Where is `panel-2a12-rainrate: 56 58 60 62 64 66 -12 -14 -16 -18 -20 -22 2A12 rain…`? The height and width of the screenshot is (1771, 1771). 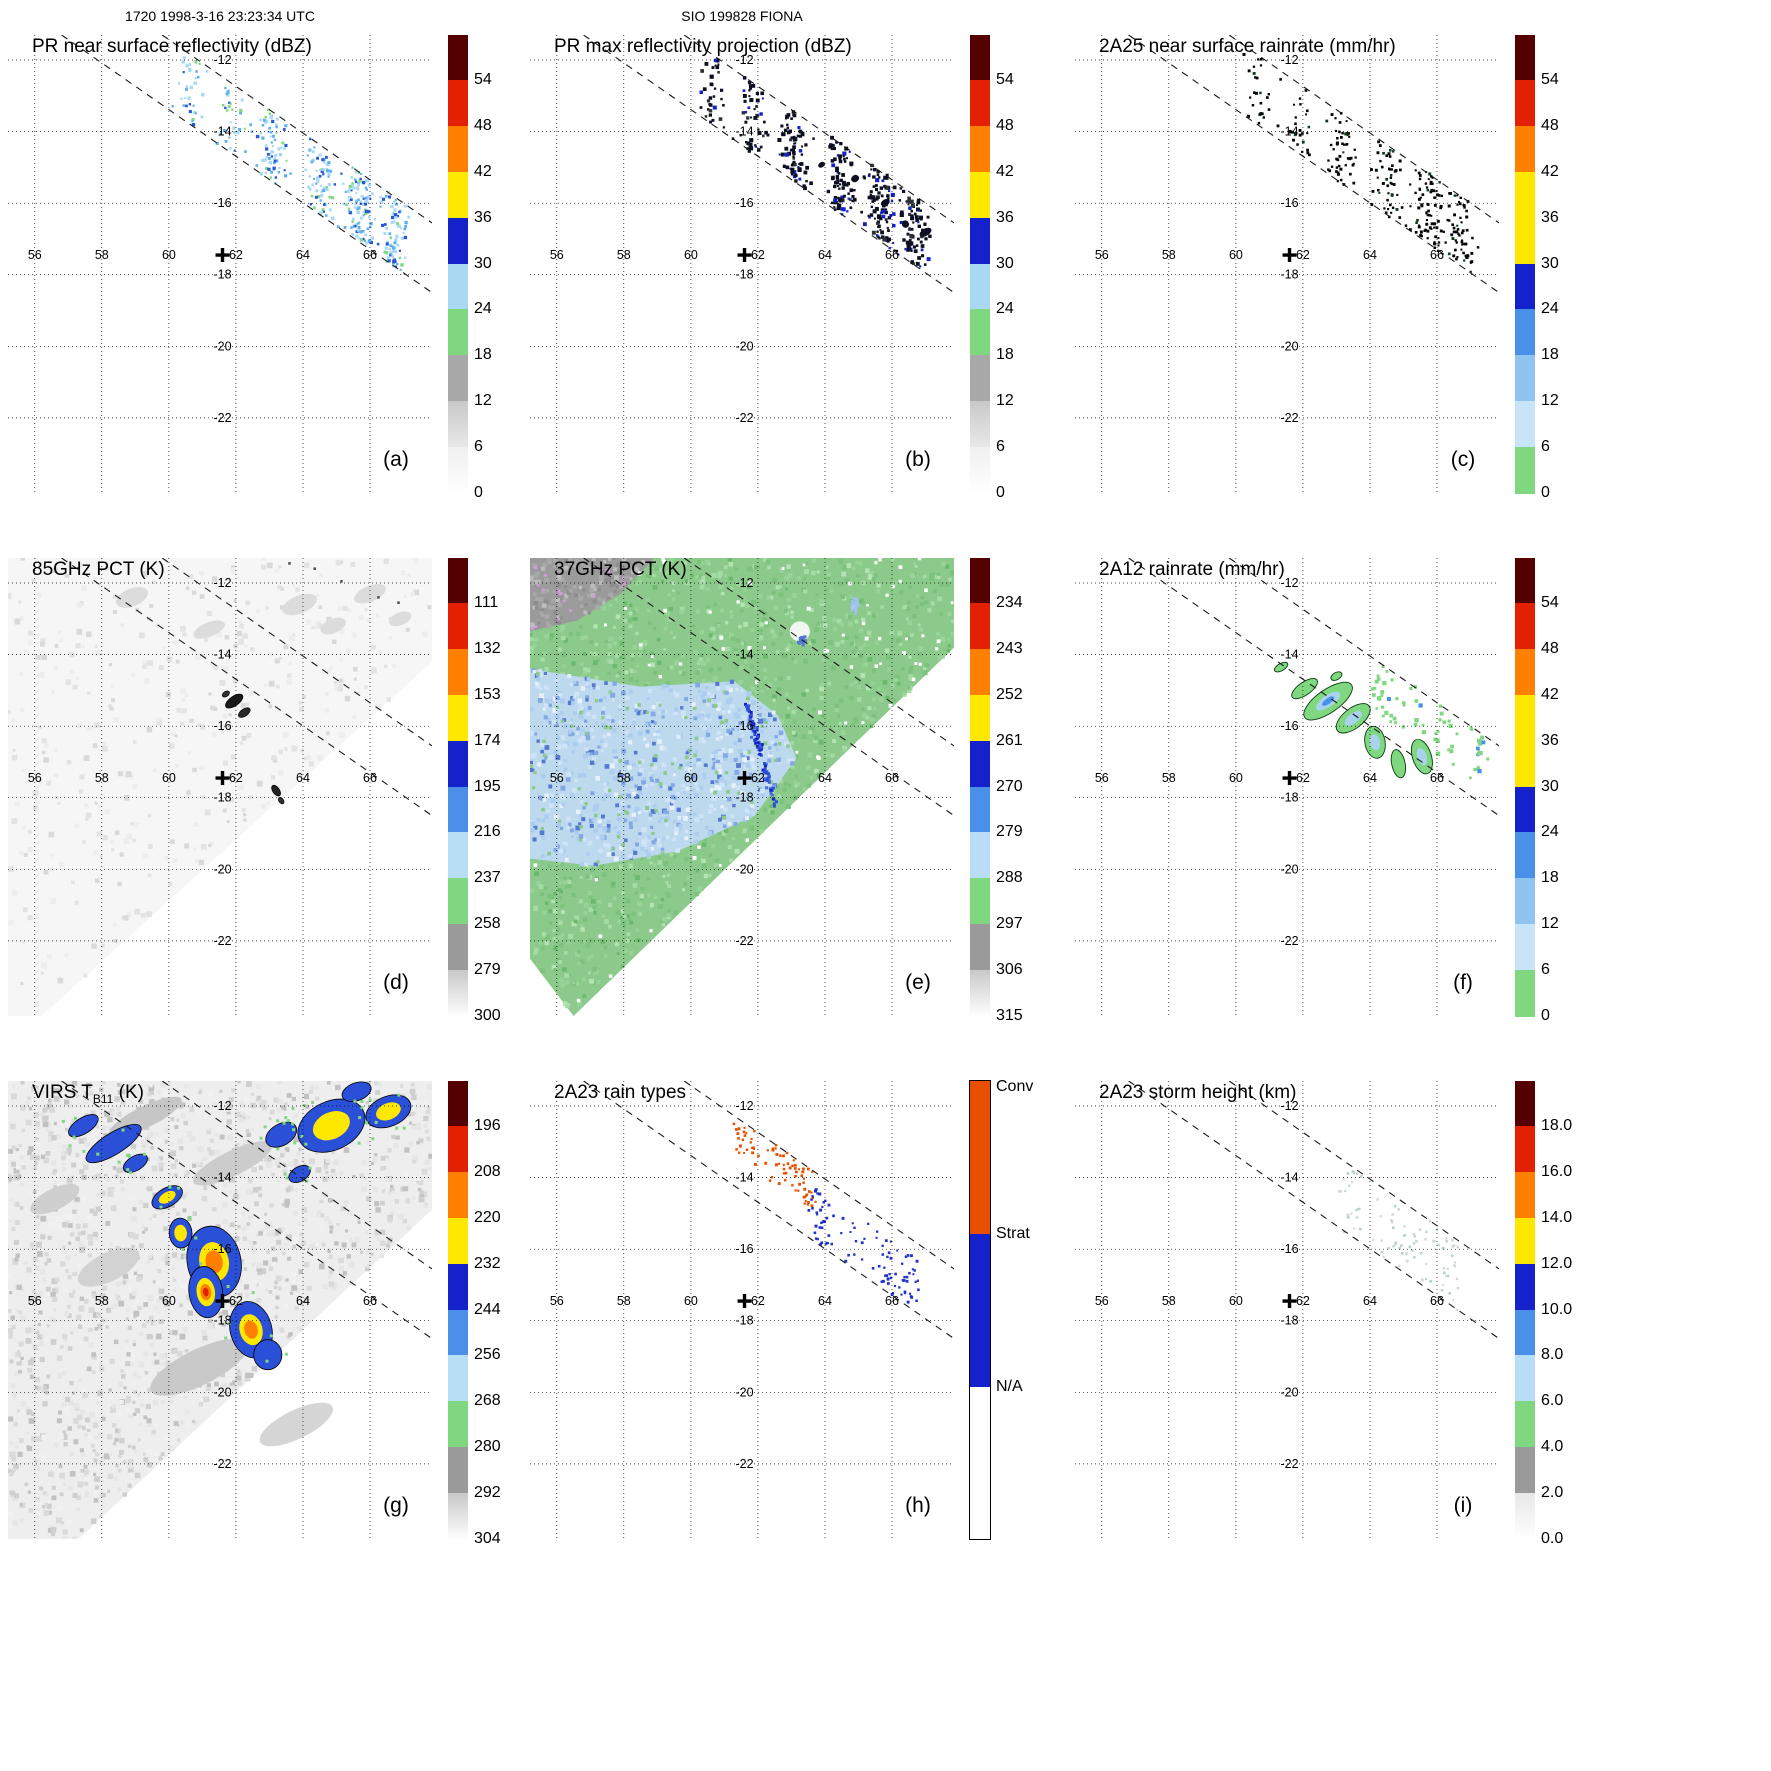 panel-2a12-rainrate: 56 58 60 62 64 66 -12 -14 -16 -18 -20 -22 2A12 rain… is located at coordinates (1332, 814).